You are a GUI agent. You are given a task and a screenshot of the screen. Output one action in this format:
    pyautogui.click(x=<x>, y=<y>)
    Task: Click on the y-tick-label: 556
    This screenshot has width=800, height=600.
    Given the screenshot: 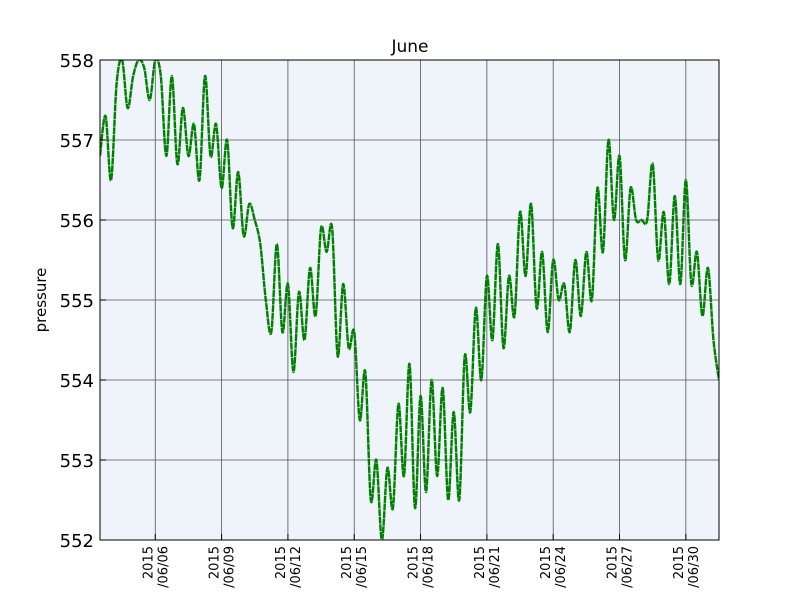 What is the action you would take?
    pyautogui.click(x=77, y=221)
    